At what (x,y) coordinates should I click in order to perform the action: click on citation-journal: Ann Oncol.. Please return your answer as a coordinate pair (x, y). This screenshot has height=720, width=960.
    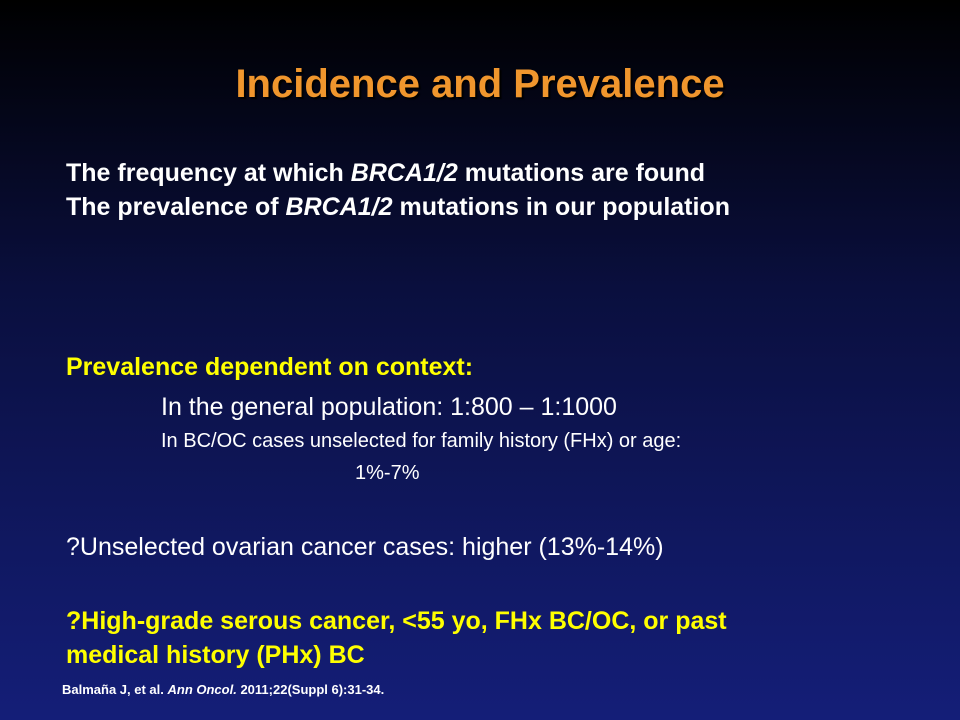
    Looking at the image, I should click on (202, 689).